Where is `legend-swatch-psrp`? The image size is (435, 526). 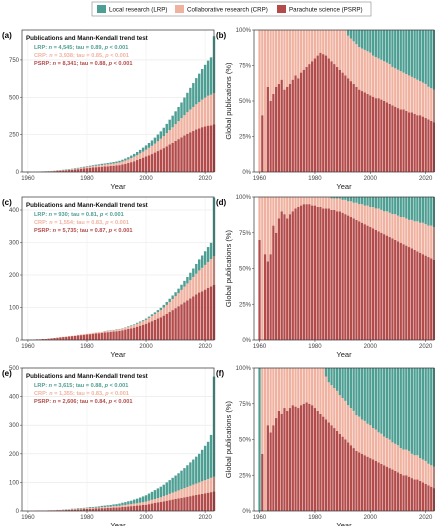
legend-swatch-psrp is located at coordinates (281, 9).